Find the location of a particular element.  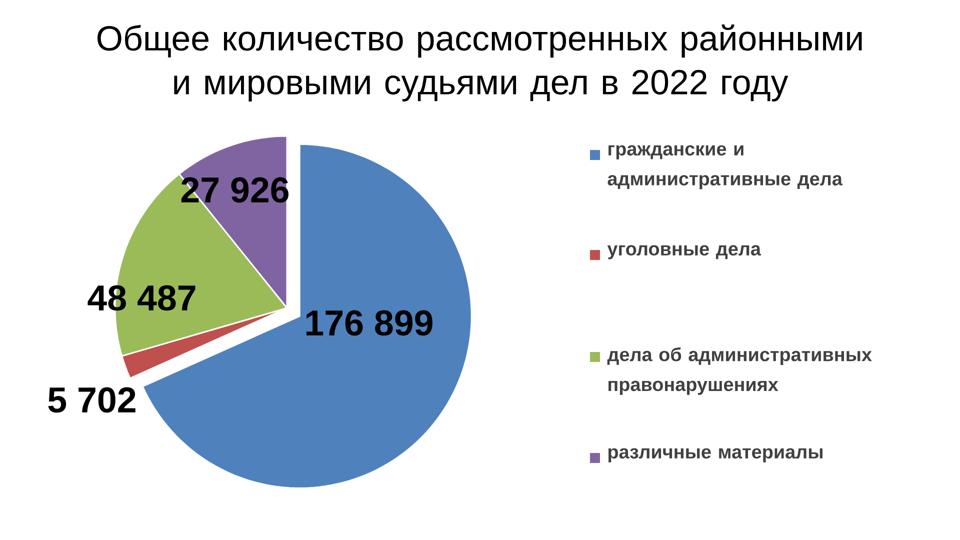

data-label: 5 702 is located at coordinates (92, 400).